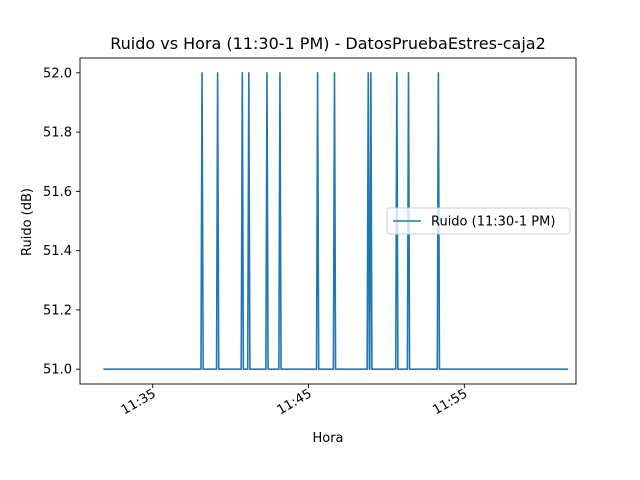 The height and width of the screenshot is (480, 640). Describe the element at coordinates (57, 133) in the screenshot. I see `y-tick-label: 51.8` at that location.